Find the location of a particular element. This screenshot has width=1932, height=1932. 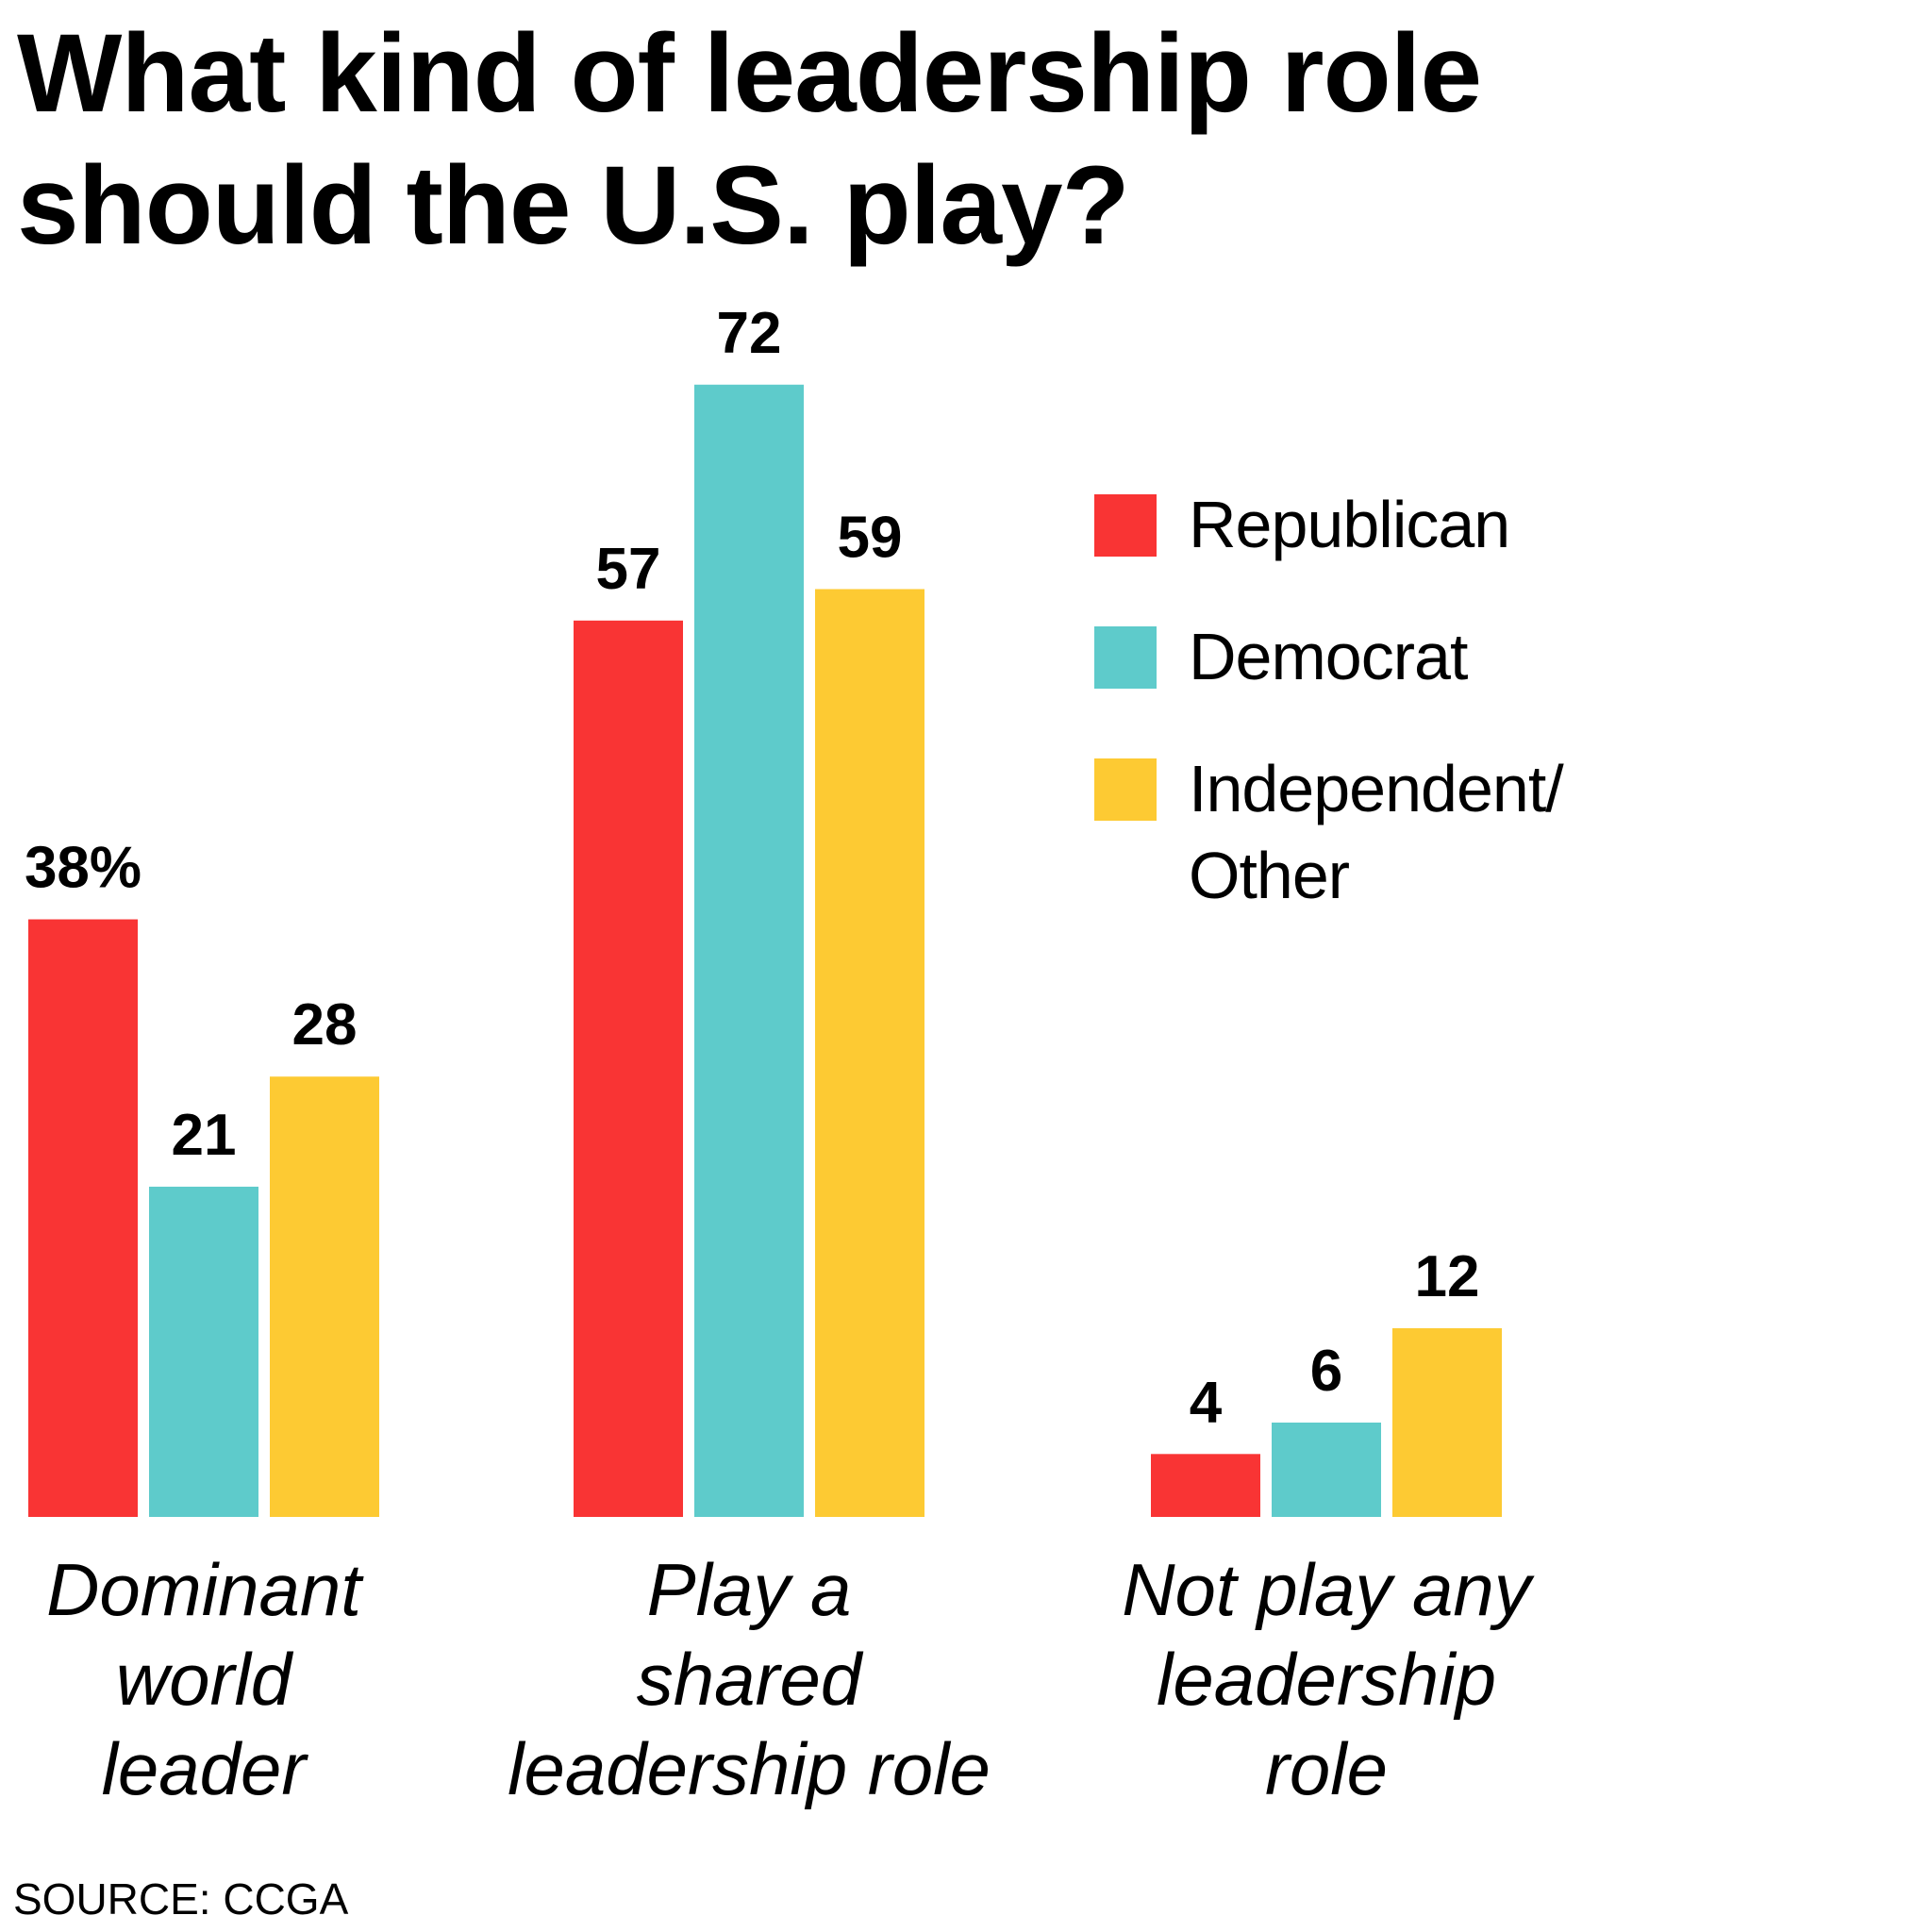

data-label-democrat-3: 6 is located at coordinates (1326, 1371).